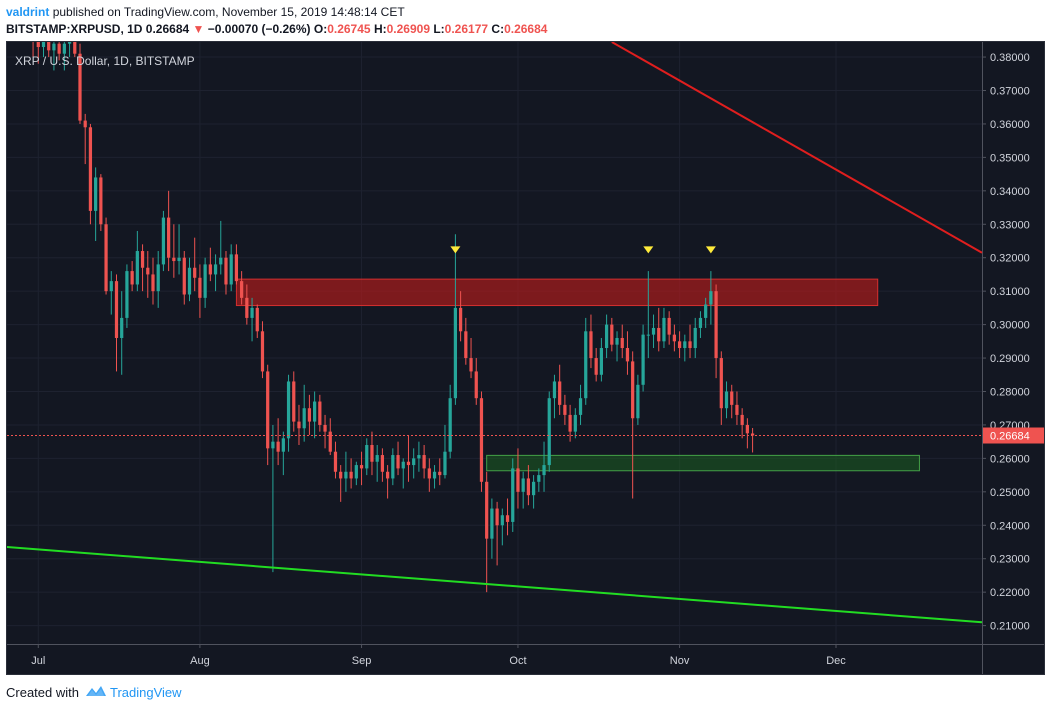 This screenshot has height=709, width=1050. Describe the element at coordinates (1010, 459) in the screenshot. I see `y-tick-label: 0.26000` at that location.